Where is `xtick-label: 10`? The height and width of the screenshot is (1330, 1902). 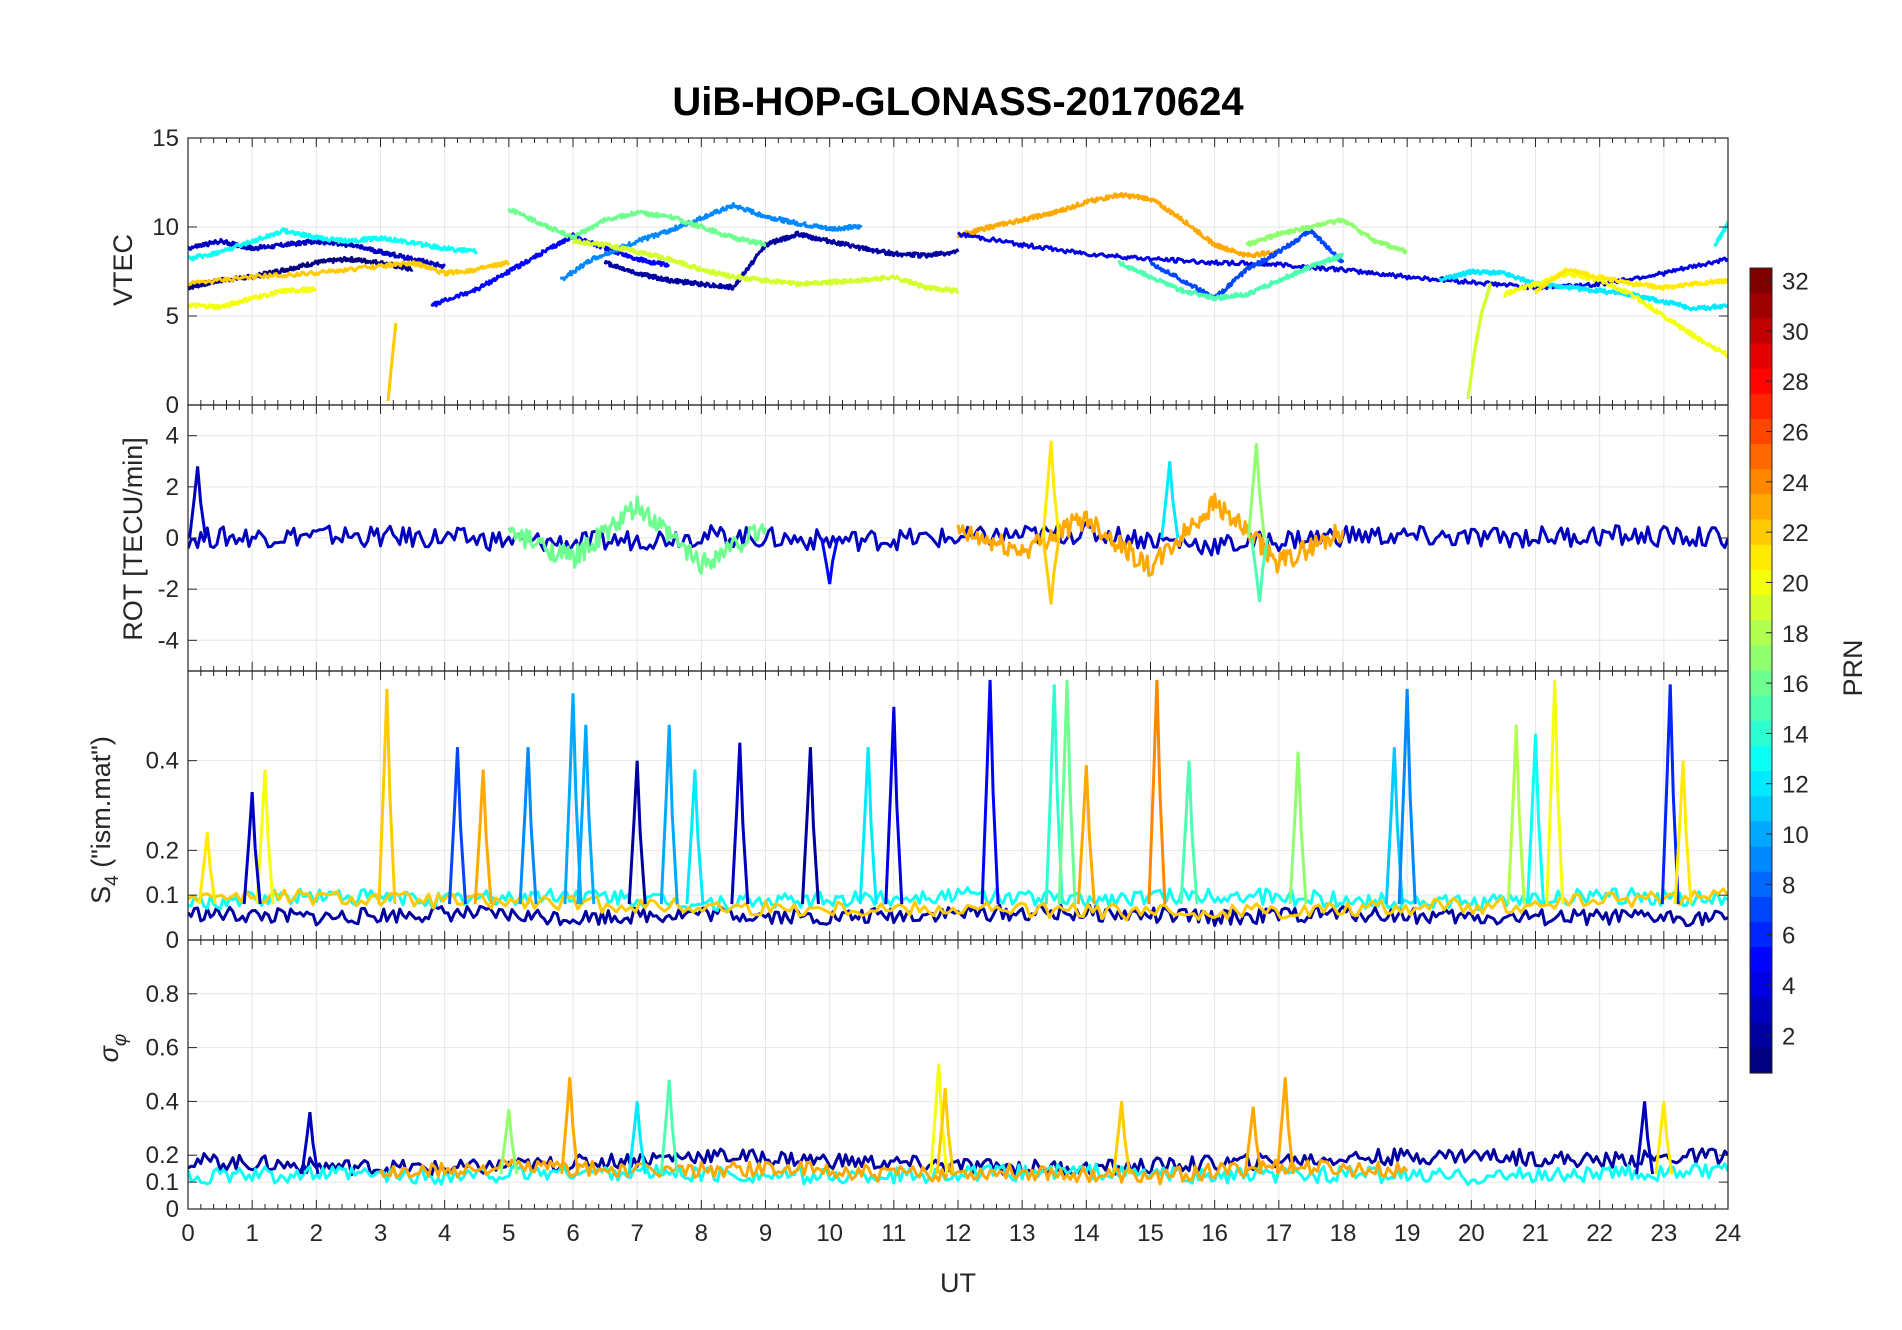 xtick-label: 10 is located at coordinates (829, 1233).